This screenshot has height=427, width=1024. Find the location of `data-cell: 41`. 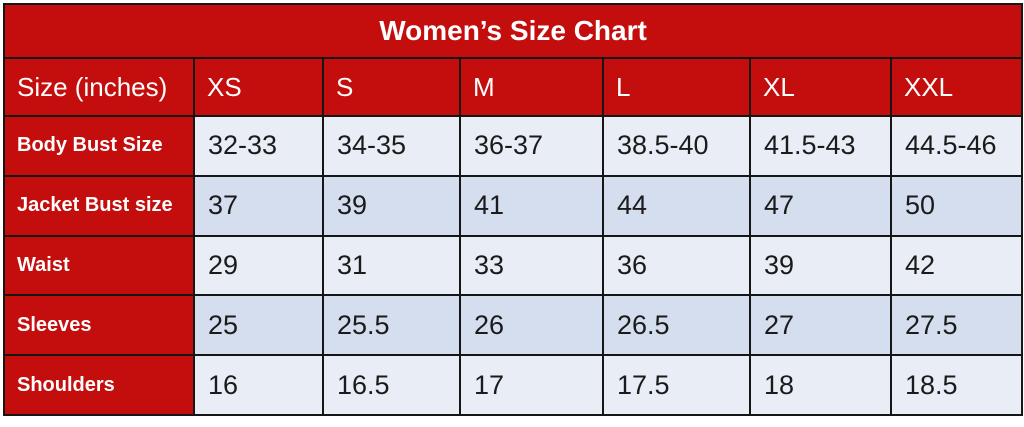

data-cell: 41 is located at coordinates (531, 205).